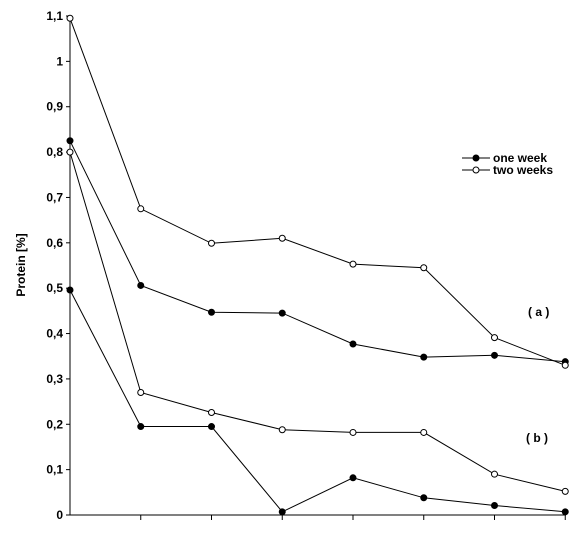 This screenshot has width=570, height=546. What do you see at coordinates (21, 264) in the screenshot?
I see `y-axis-title: Protein [%]` at bounding box center [21, 264].